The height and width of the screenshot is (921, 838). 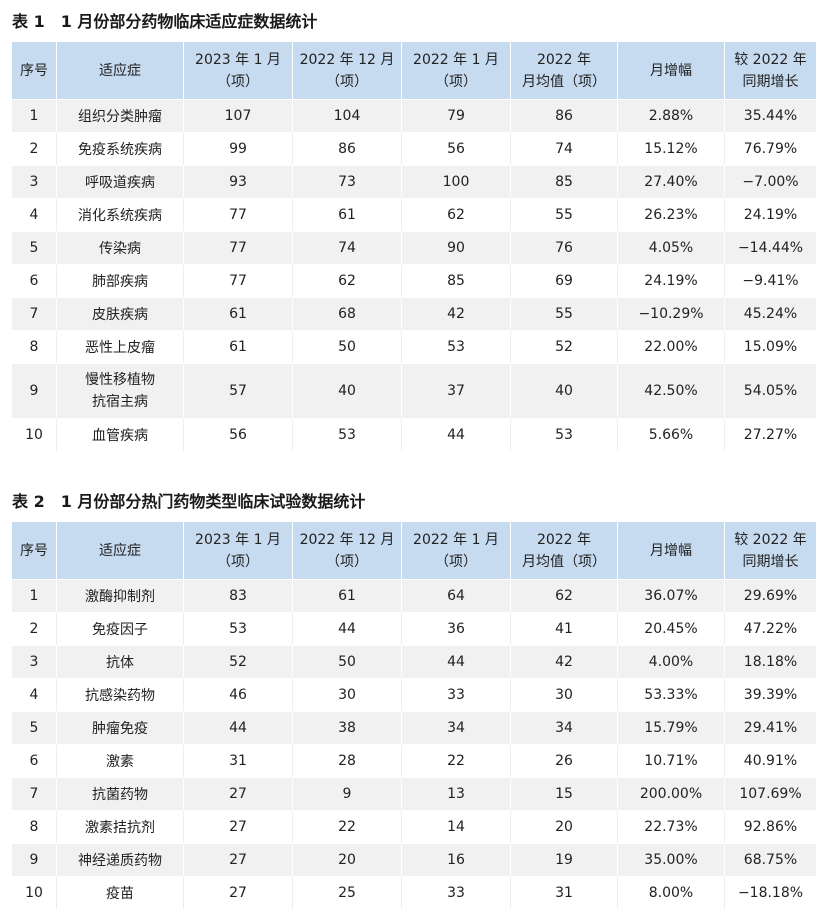 What do you see at coordinates (770, 793) in the screenshot?
I see `table-cell: 107.69%` at bounding box center [770, 793].